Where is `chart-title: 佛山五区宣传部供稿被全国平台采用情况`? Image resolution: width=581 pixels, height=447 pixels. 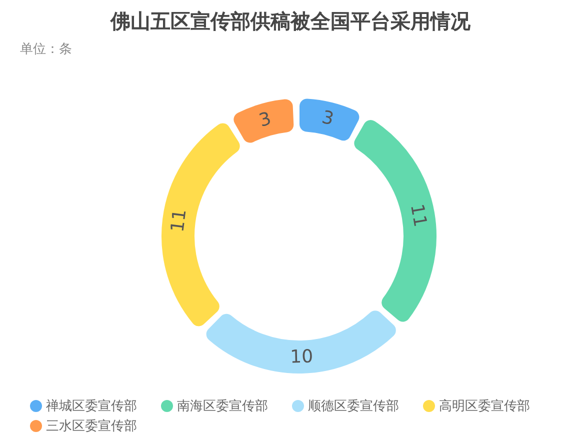 chart-title: 佛山五区宣传部供稿被全国平台采用情况 is located at coordinates (290, 21).